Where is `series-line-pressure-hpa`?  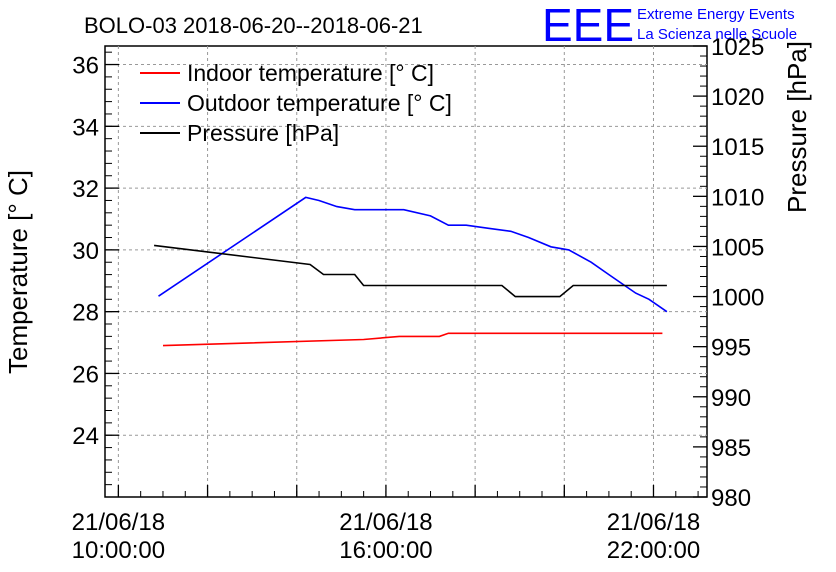
series-line-pressure-hpa is located at coordinates (410, 271).